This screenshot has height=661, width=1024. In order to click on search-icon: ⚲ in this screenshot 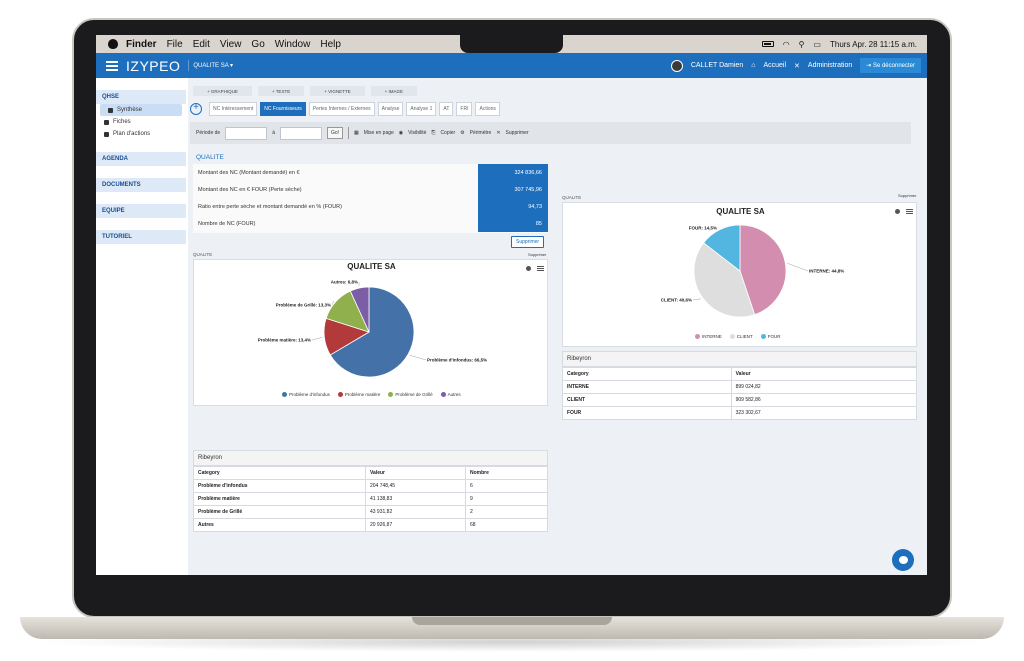, I will do `click(801, 44)`.